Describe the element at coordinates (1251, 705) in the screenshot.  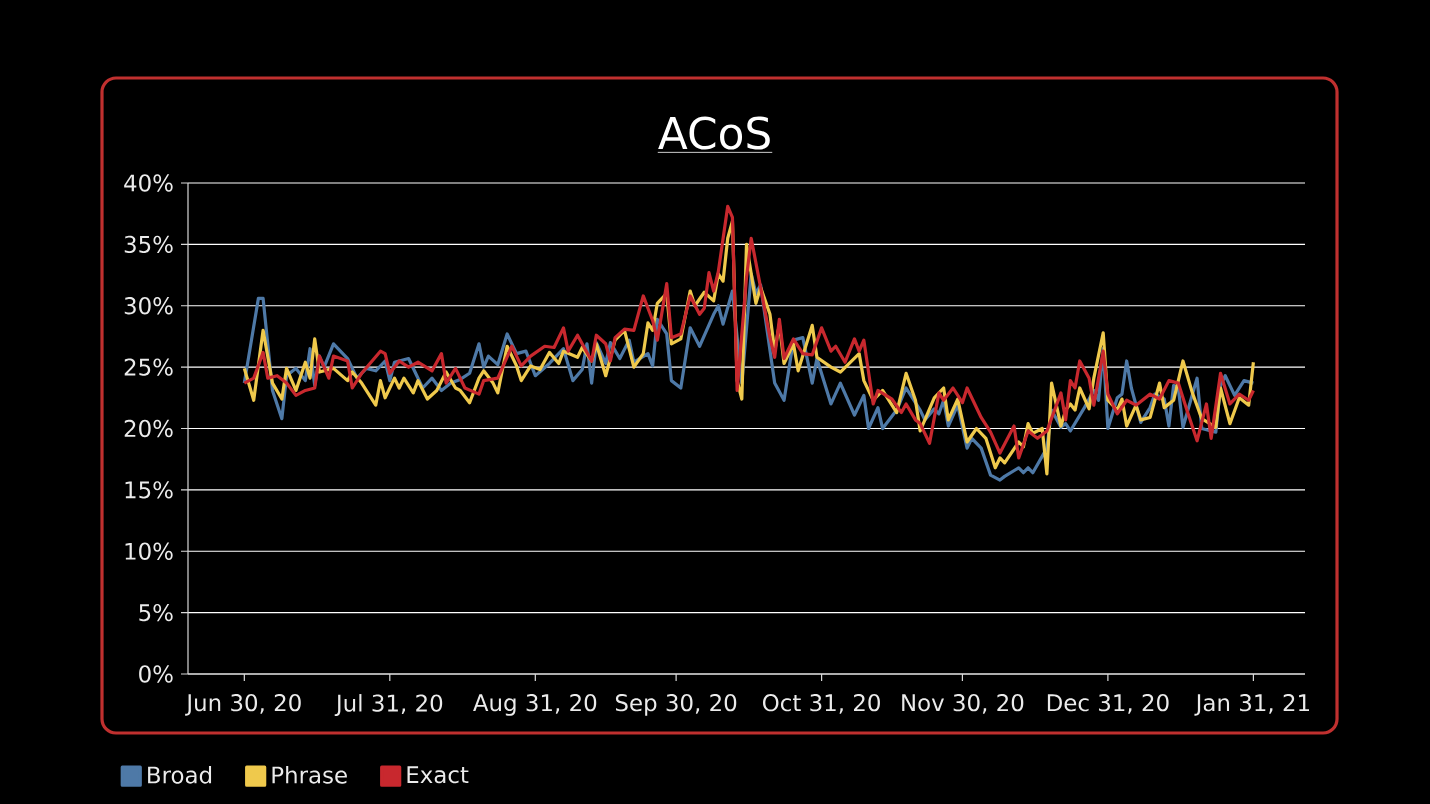
I see `x-tick-label: Jan 31, 21` at that location.